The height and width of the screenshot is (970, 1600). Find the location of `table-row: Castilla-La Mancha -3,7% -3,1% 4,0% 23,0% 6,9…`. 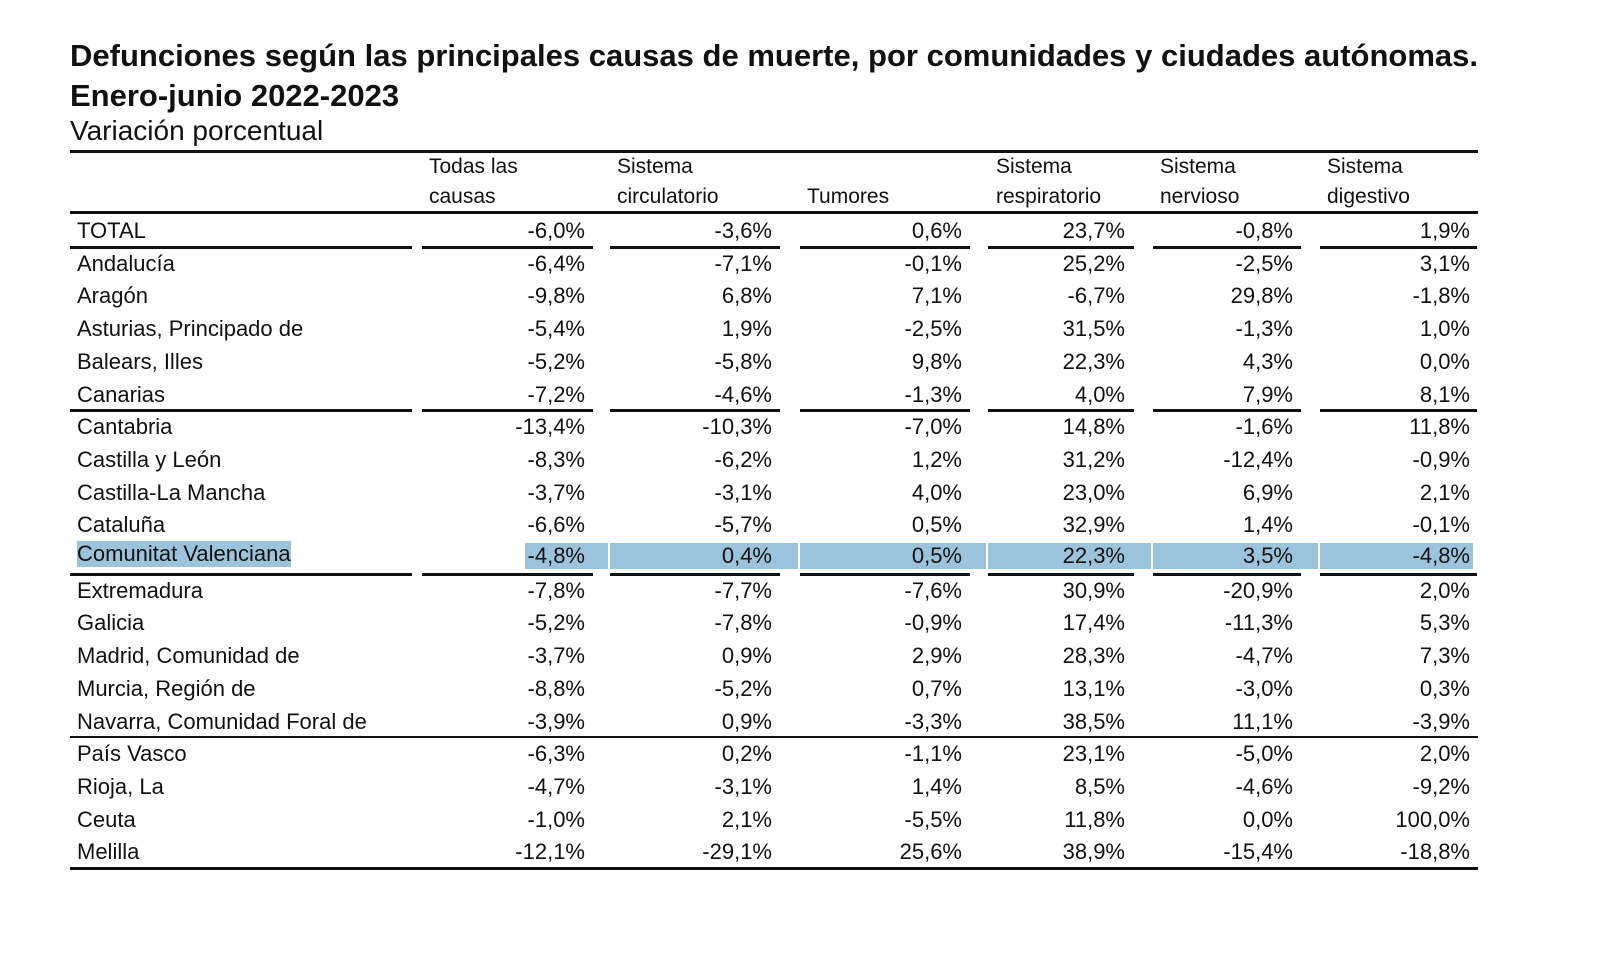

table-row: Castilla-La Mancha -3,7% -3,1% 4,0% 23,0% 6,9… is located at coordinates (800, 492).